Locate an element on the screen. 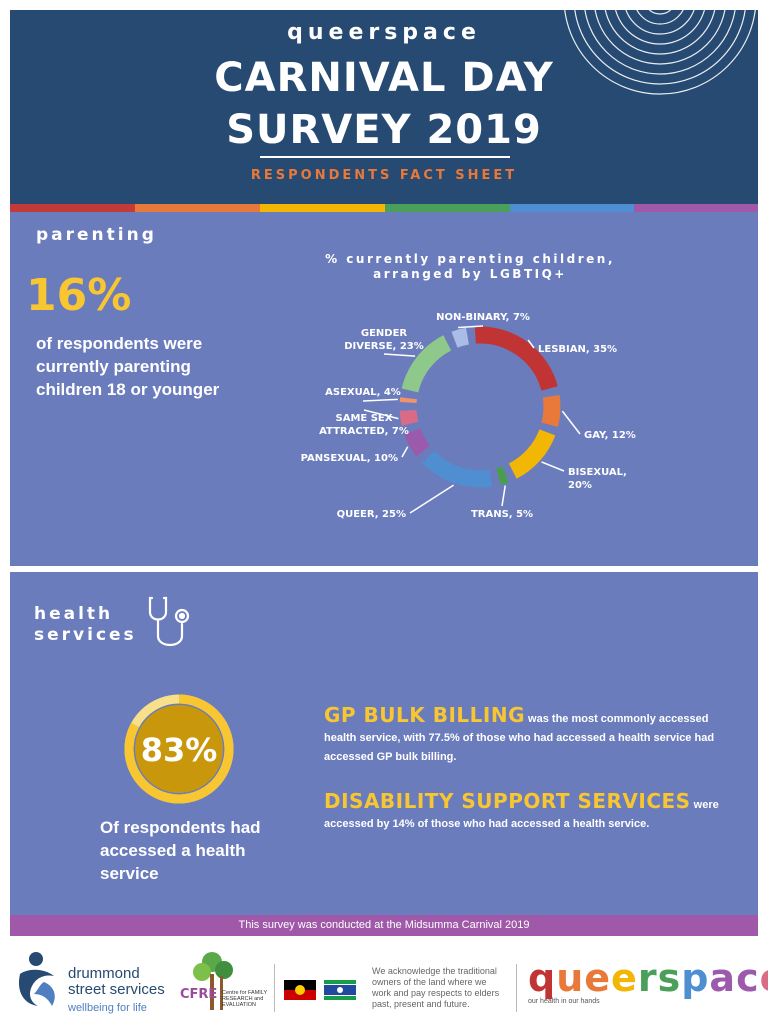 The height and width of the screenshot is (1024, 768). ring-fill-arc is located at coordinates (179, 749).